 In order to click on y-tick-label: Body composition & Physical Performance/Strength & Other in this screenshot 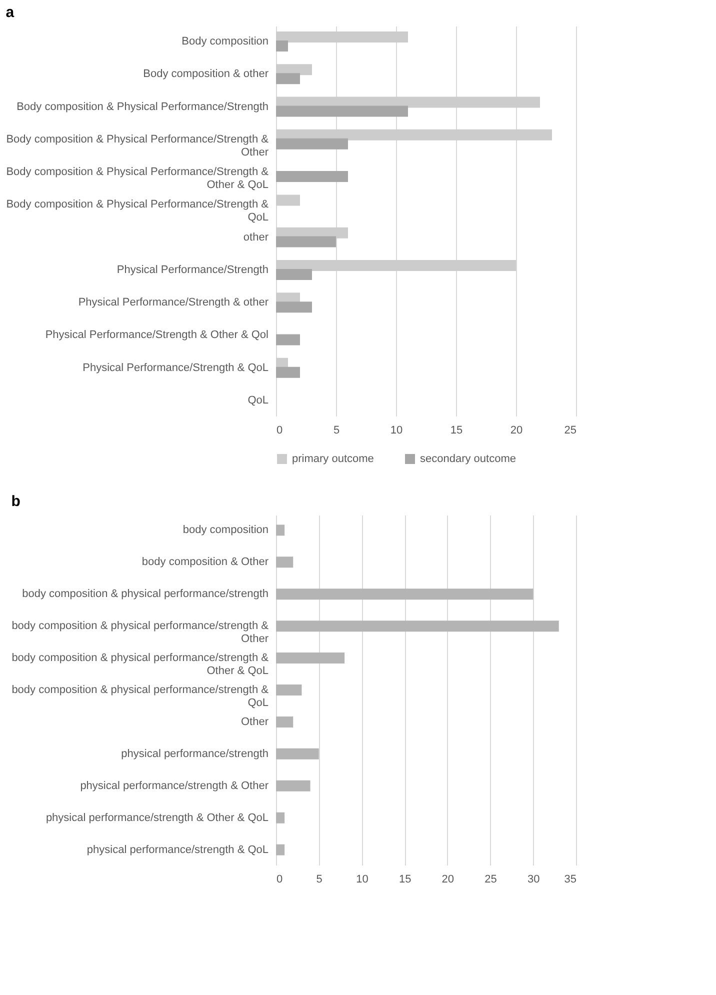, I will do `click(138, 145)`.